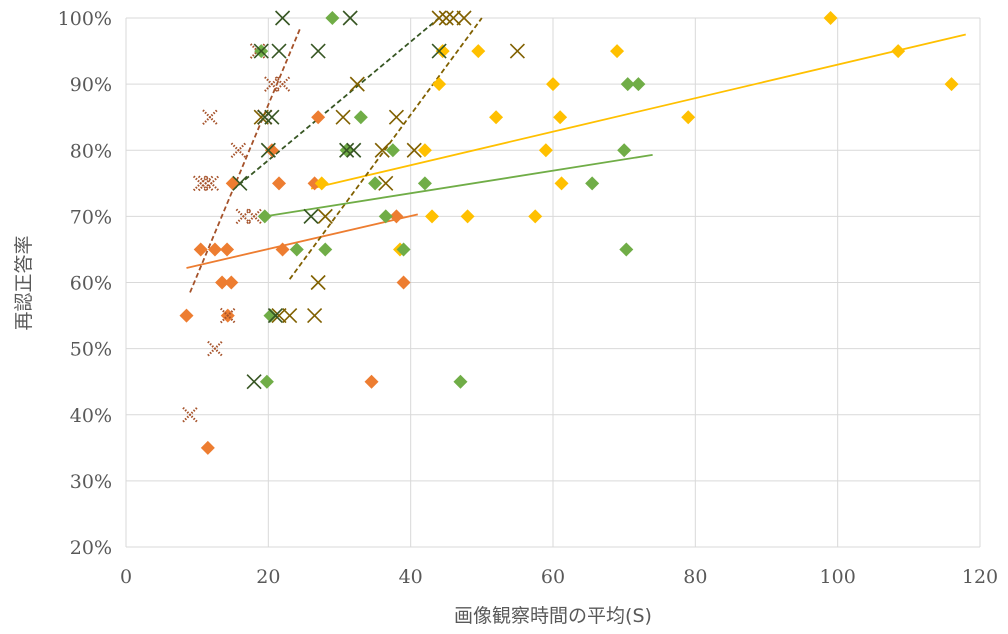 The height and width of the screenshot is (634, 1008). I want to click on x-axis-title: 画像観察時間の平均(S), so click(553, 616).